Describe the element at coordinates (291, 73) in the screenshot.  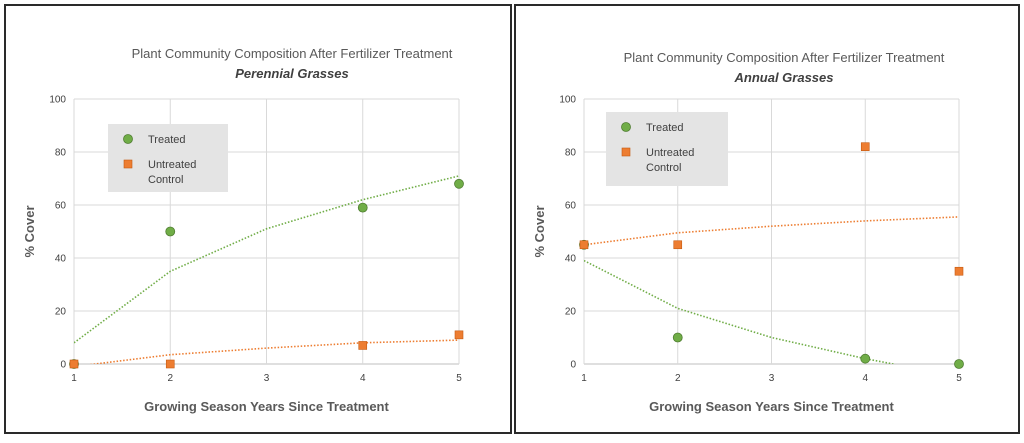
I see `chart-subtitle: Perennial Grasses` at that location.